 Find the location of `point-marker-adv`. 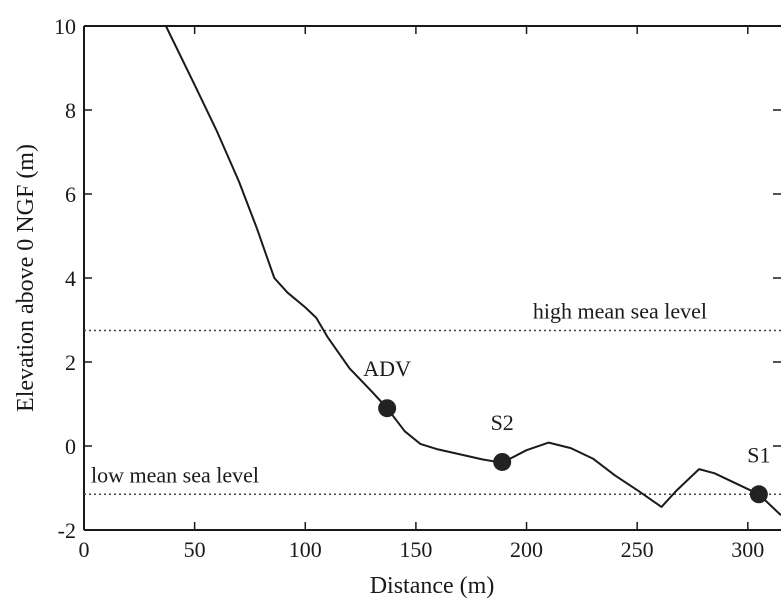

point-marker-adv is located at coordinates (387, 408).